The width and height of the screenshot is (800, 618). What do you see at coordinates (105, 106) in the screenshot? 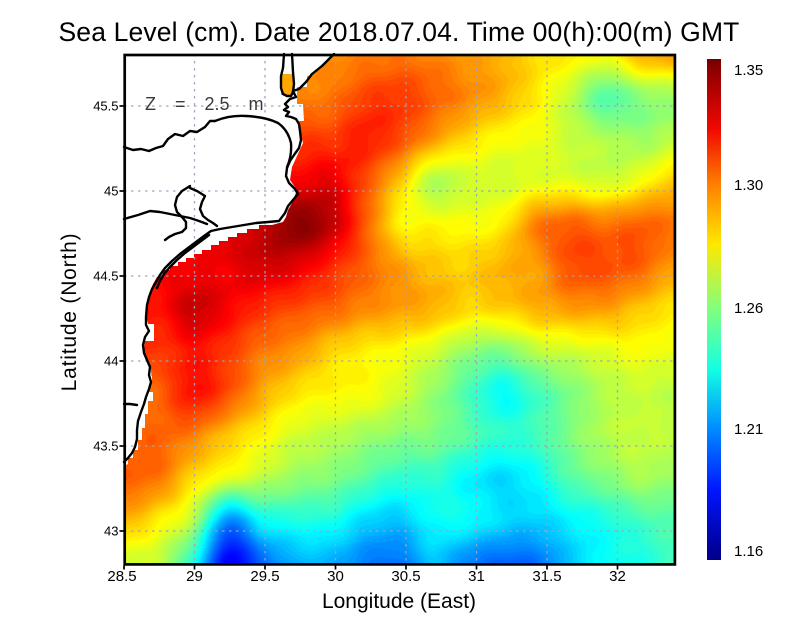
I see `svg-text: 45.5` at bounding box center [105, 106].